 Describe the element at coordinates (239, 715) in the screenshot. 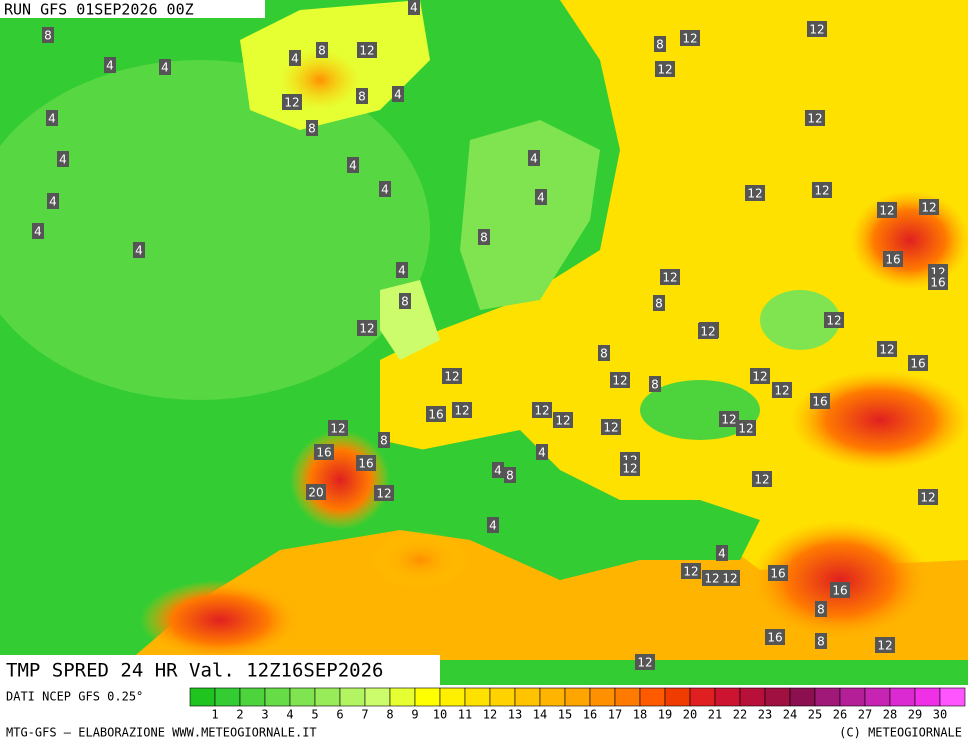

I see `colorbar-label: 2` at that location.